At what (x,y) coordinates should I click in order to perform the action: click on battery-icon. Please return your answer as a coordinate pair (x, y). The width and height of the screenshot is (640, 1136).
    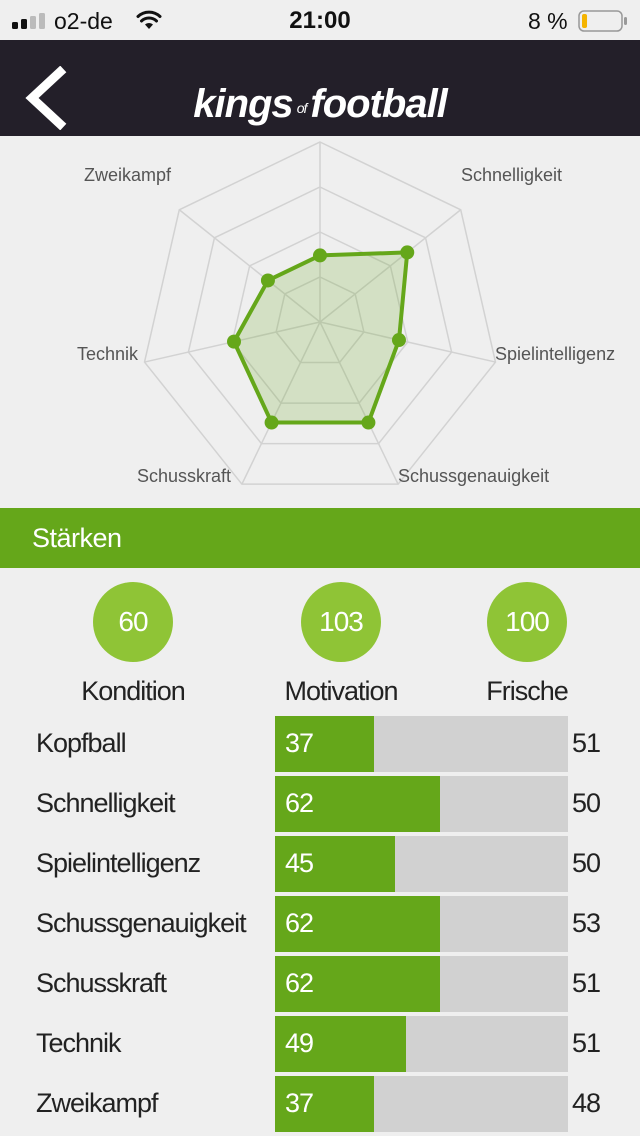
    Looking at the image, I should click on (602, 21).